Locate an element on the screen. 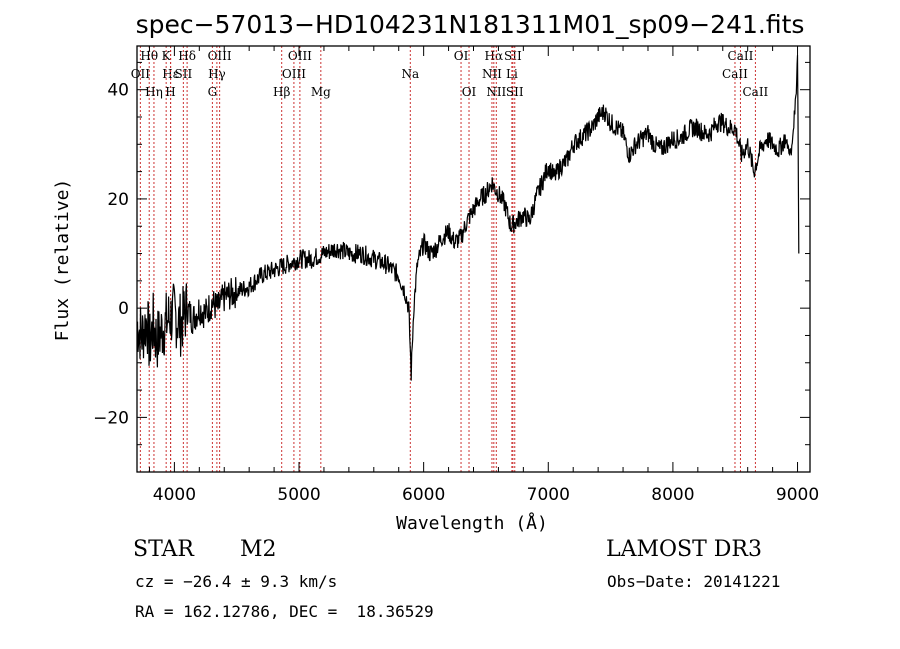  survey-name: LAMOST DR3 is located at coordinates (684, 549).